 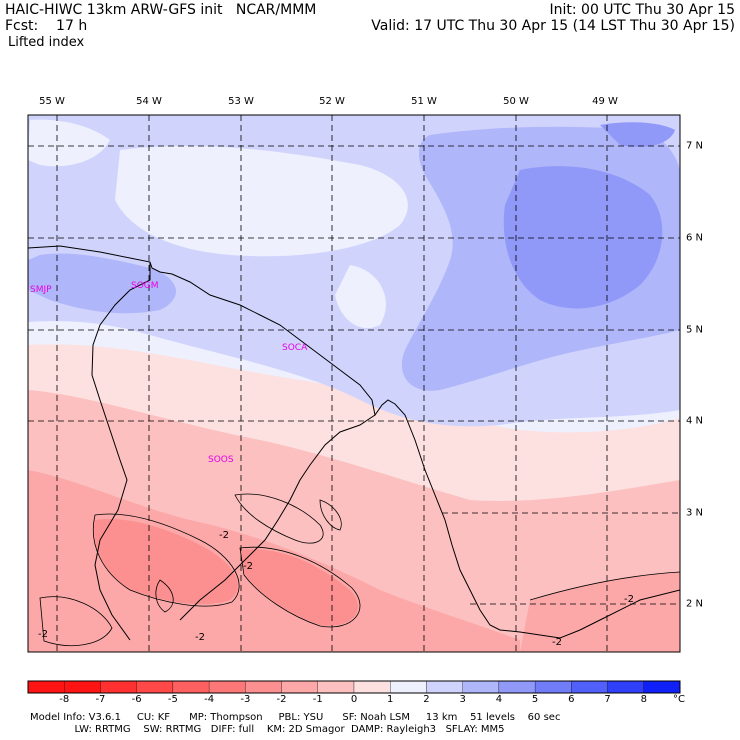 I want to click on colorbar-tick-label: 8, so click(x=643, y=699).